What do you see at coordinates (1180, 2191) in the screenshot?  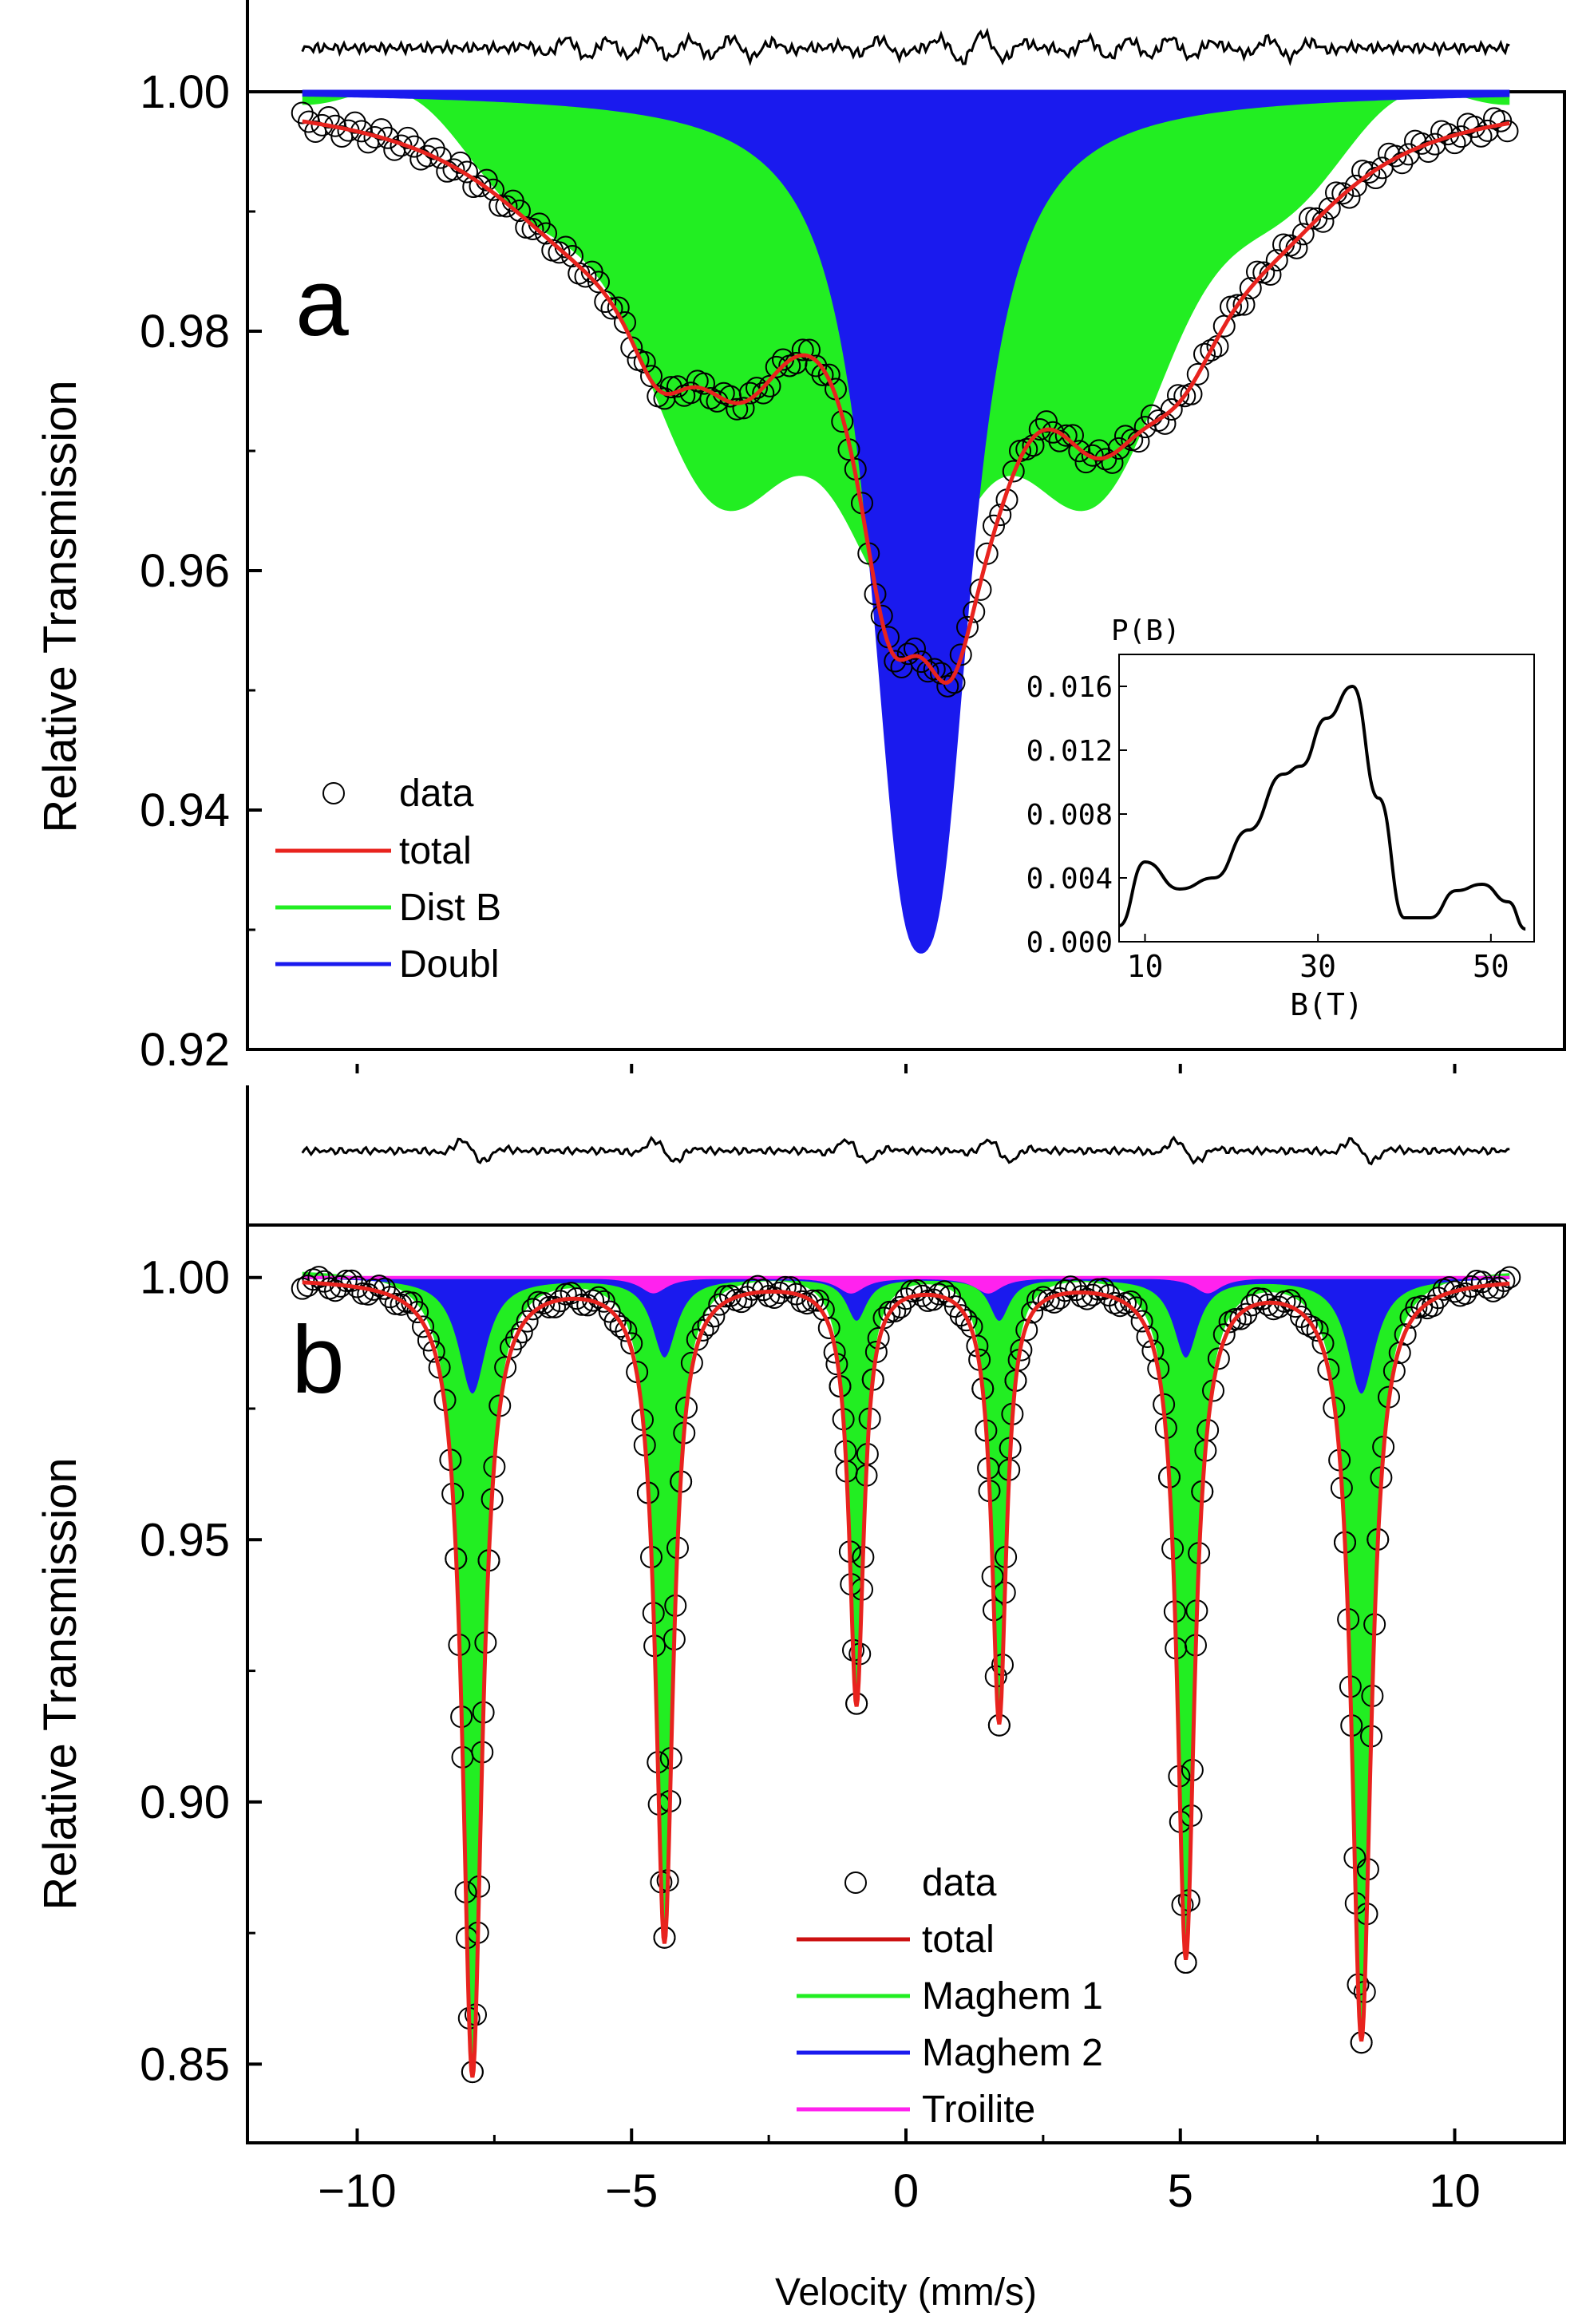 I see `x-tick-label-b: 5` at bounding box center [1180, 2191].